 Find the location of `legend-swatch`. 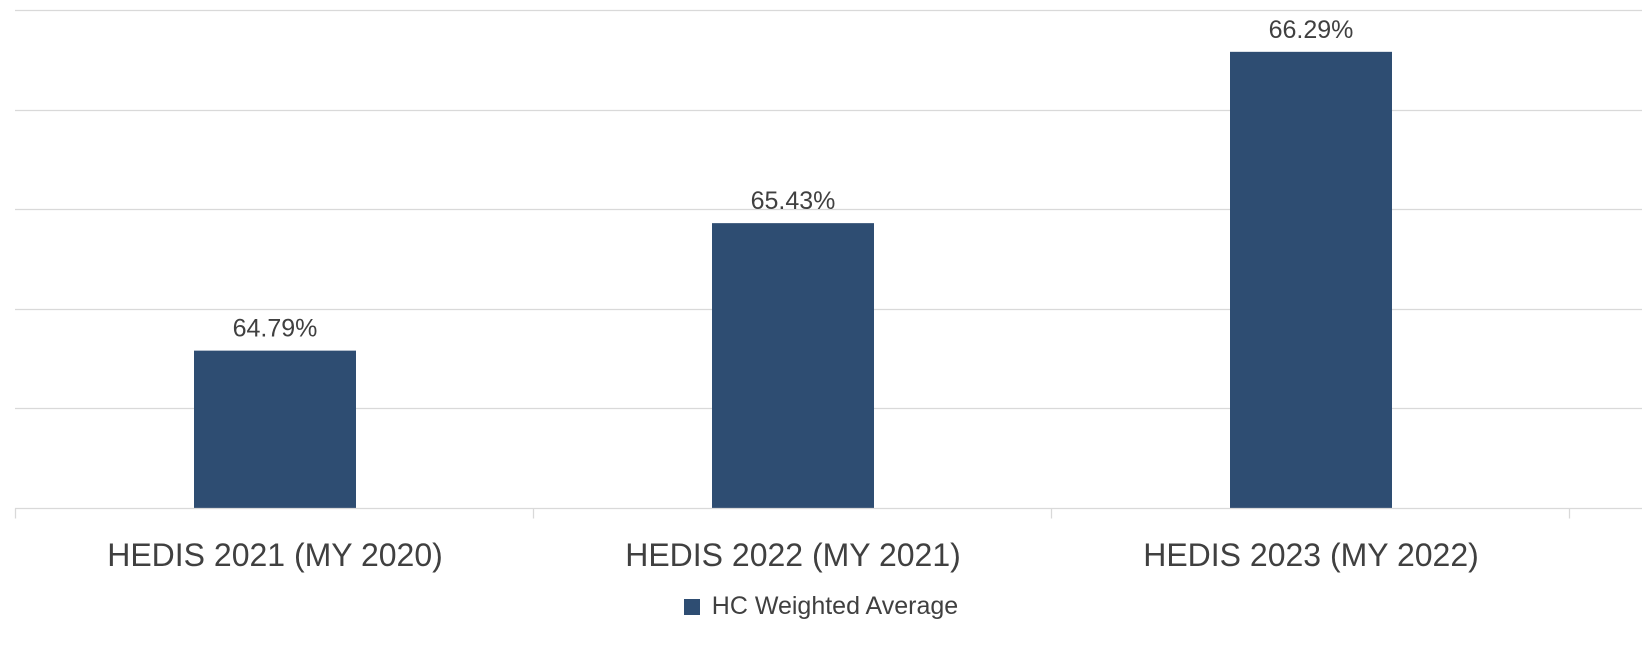

legend-swatch is located at coordinates (691, 606).